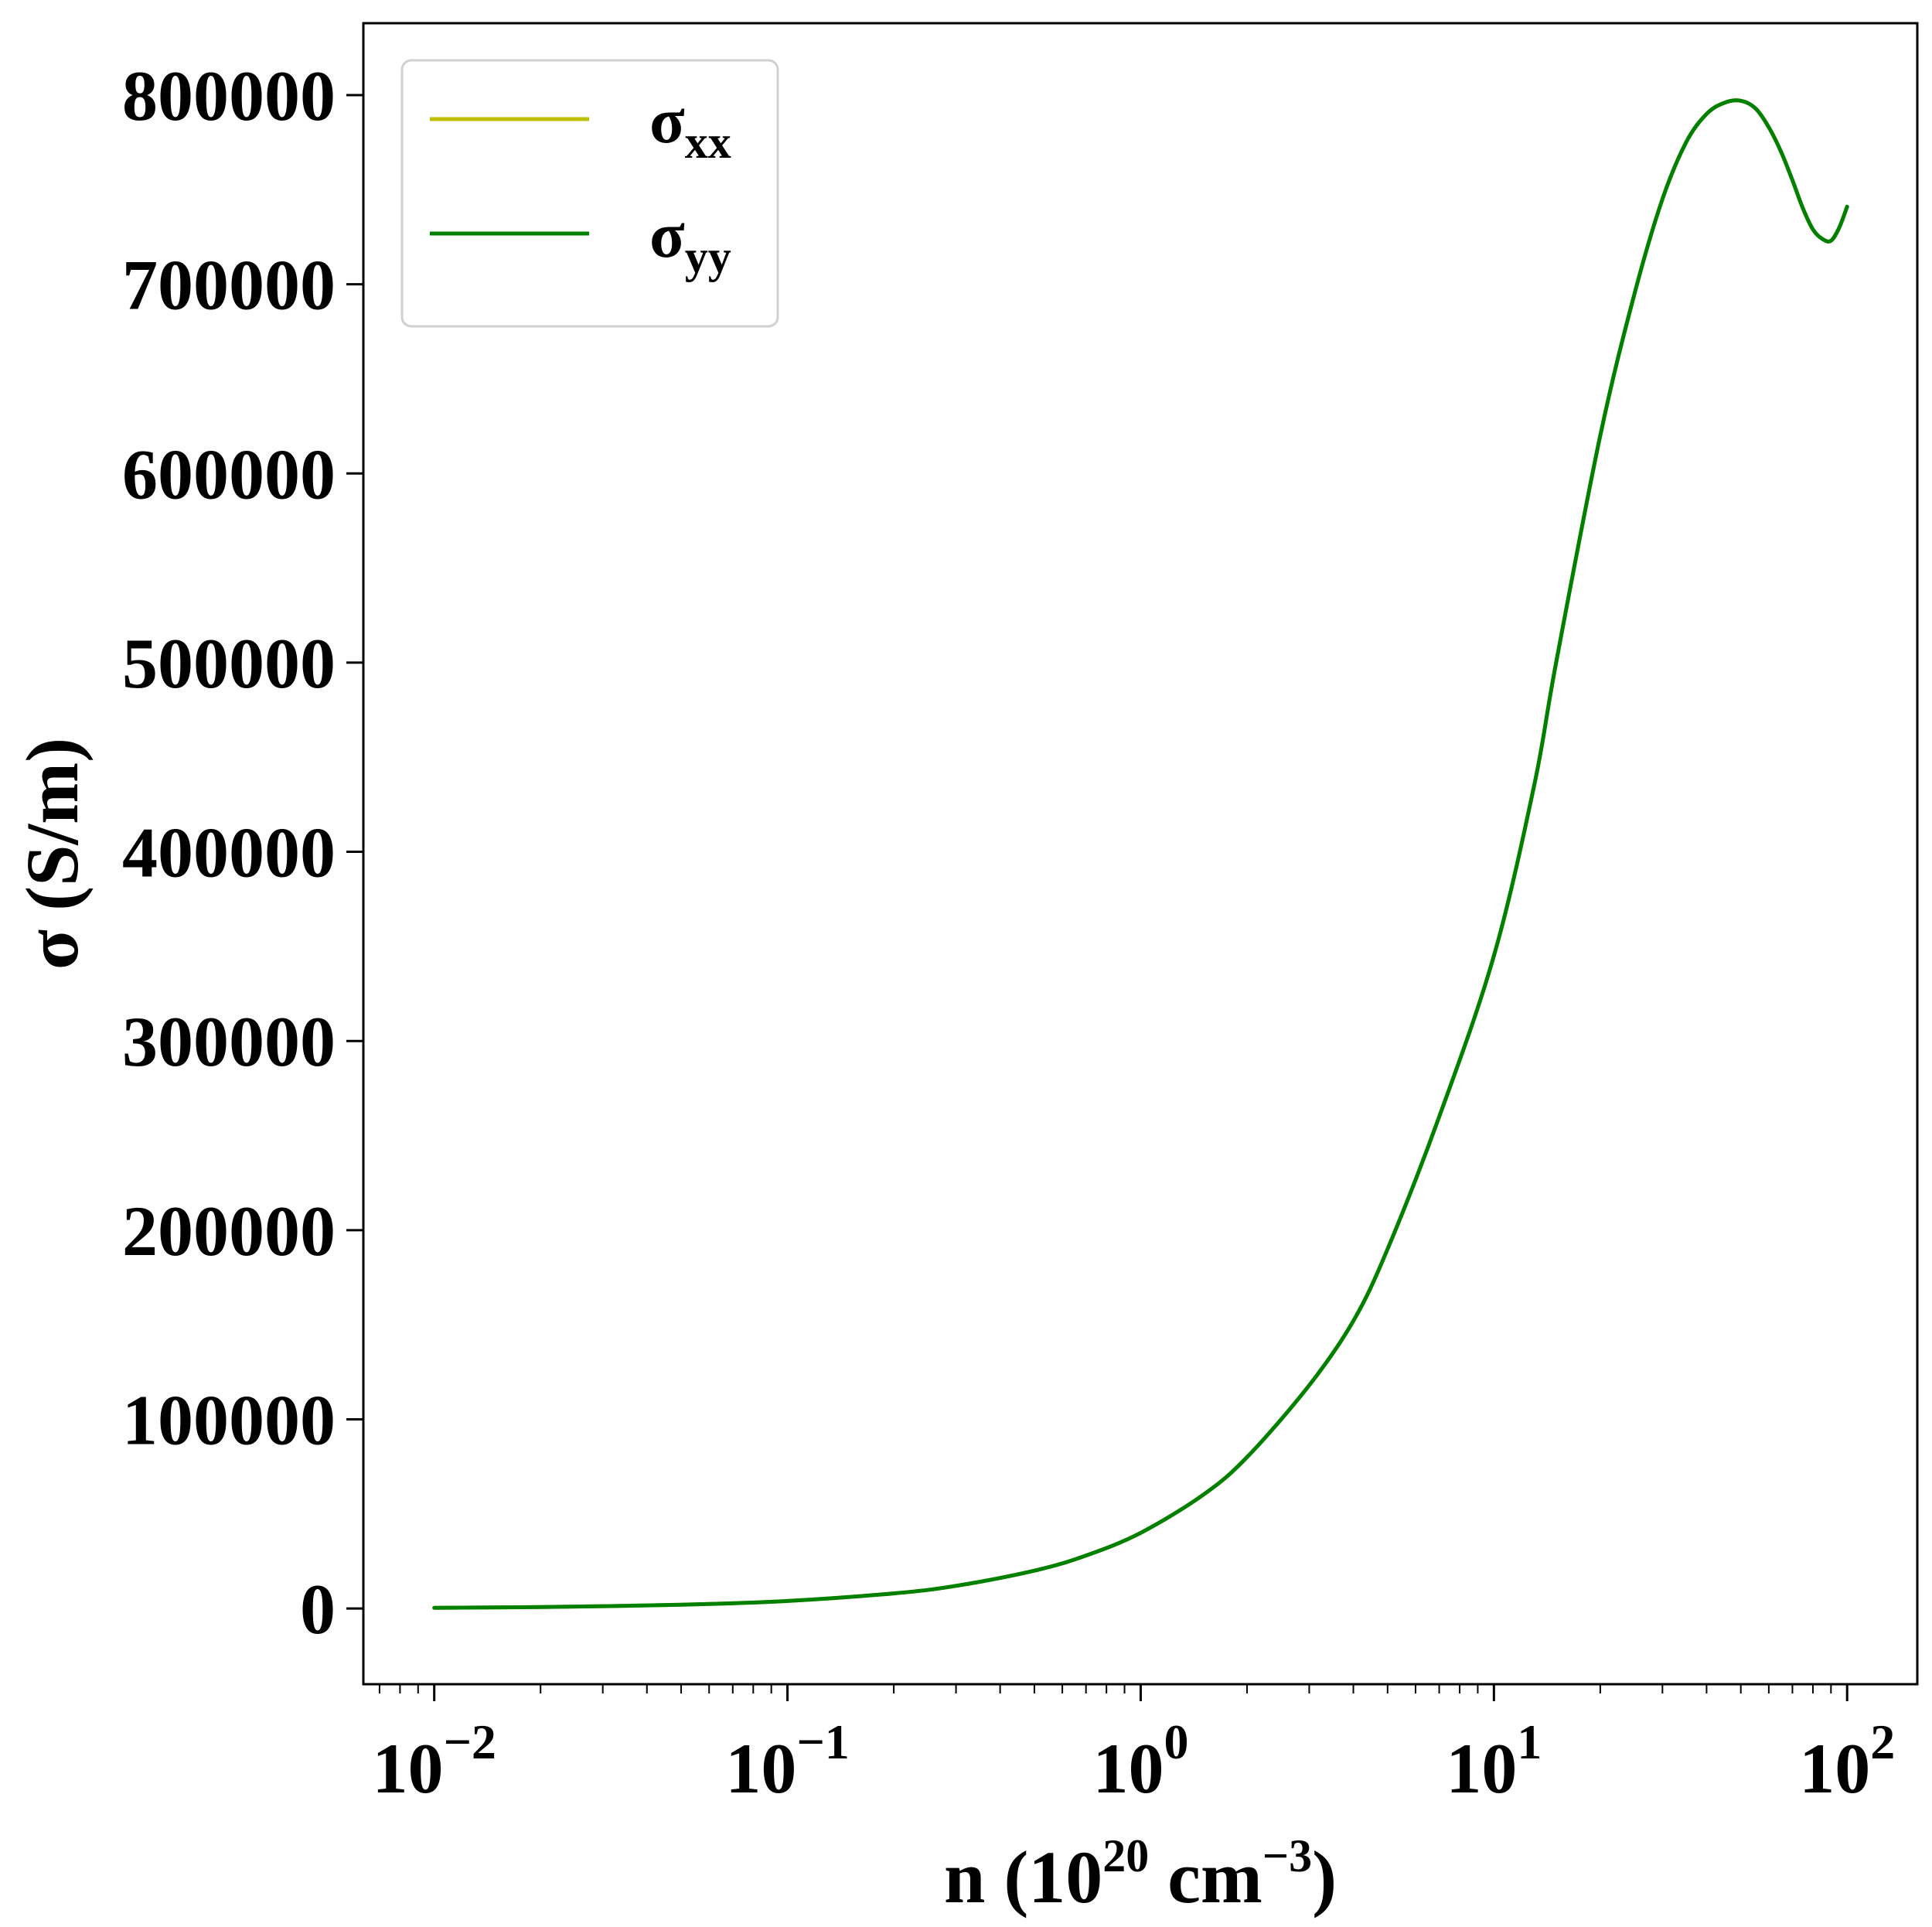  Describe the element at coordinates (318, 1609) in the screenshot. I see `y-tick-label-0: 0` at that location.